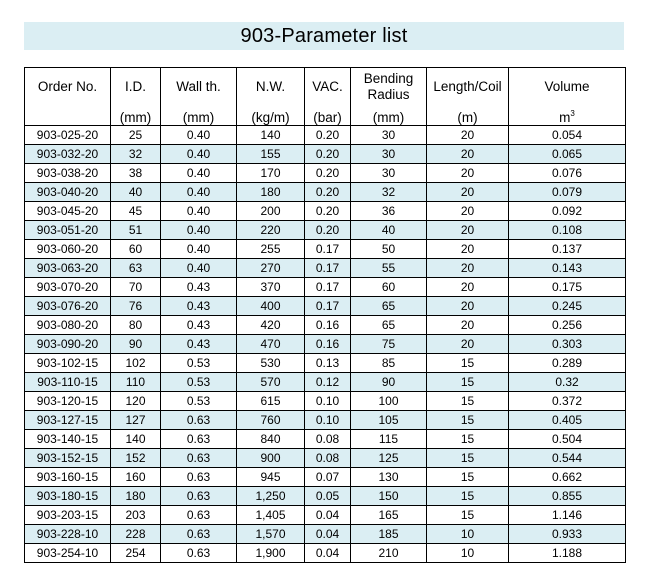 This screenshot has height=588, width=645. What do you see at coordinates (67, 534) in the screenshot?
I see `cell-order-no: 903-228-10` at bounding box center [67, 534].